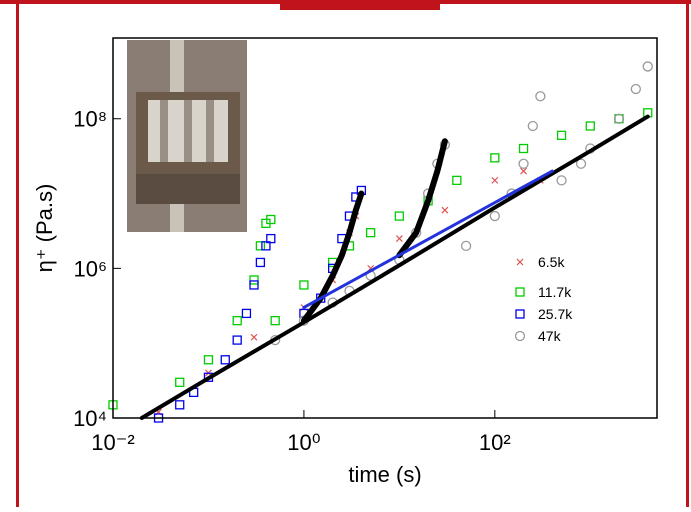  What do you see at coordinates (90, 418) in the screenshot?
I see `y-tick-label: 10⁴` at bounding box center [90, 418].